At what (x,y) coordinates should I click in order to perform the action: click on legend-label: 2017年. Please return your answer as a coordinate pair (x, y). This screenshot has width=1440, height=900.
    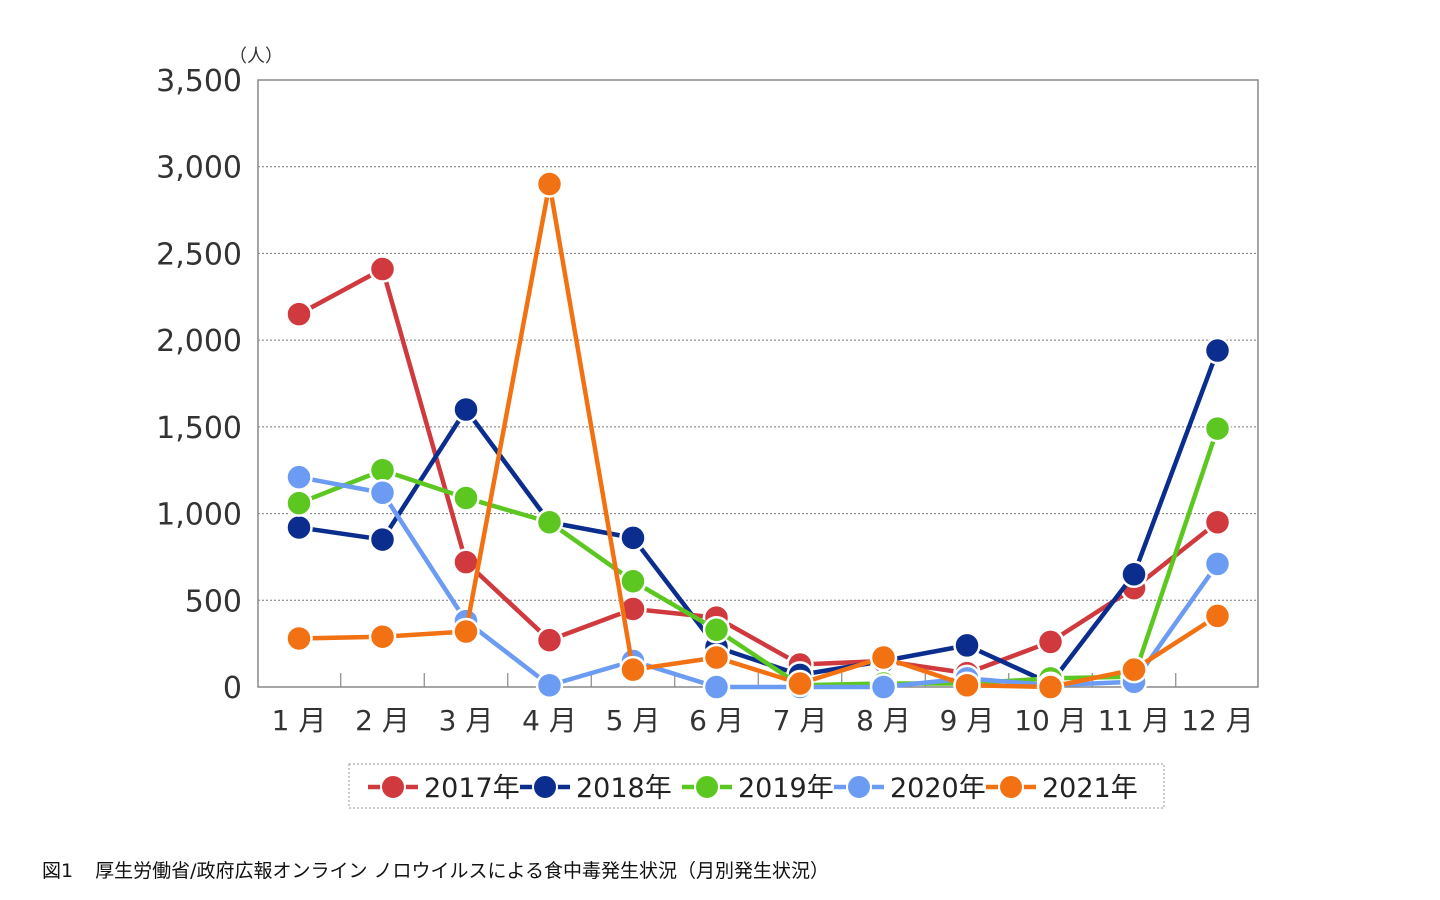
    Looking at the image, I should click on (472, 788).